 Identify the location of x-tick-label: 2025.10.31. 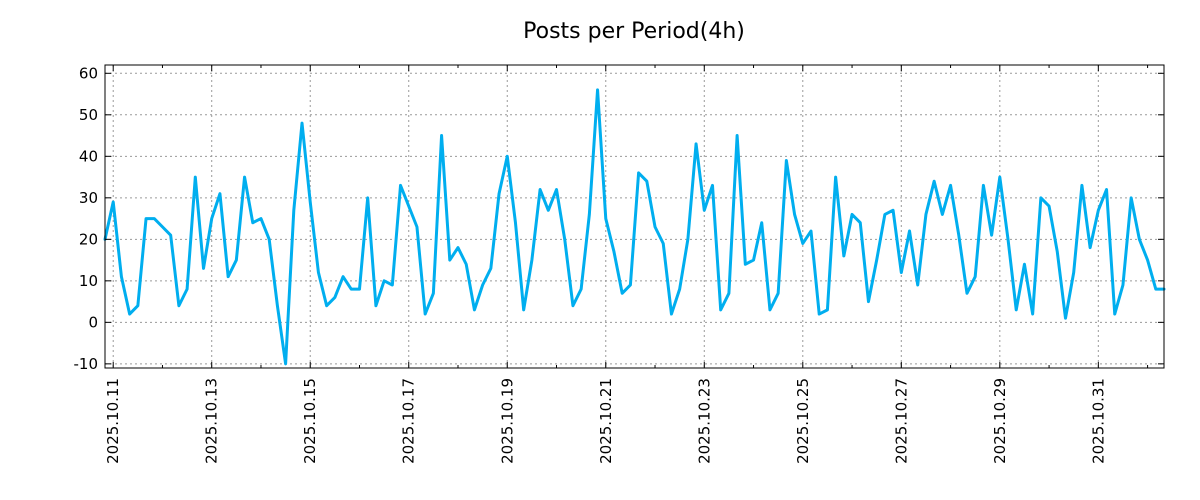
(1098, 421).